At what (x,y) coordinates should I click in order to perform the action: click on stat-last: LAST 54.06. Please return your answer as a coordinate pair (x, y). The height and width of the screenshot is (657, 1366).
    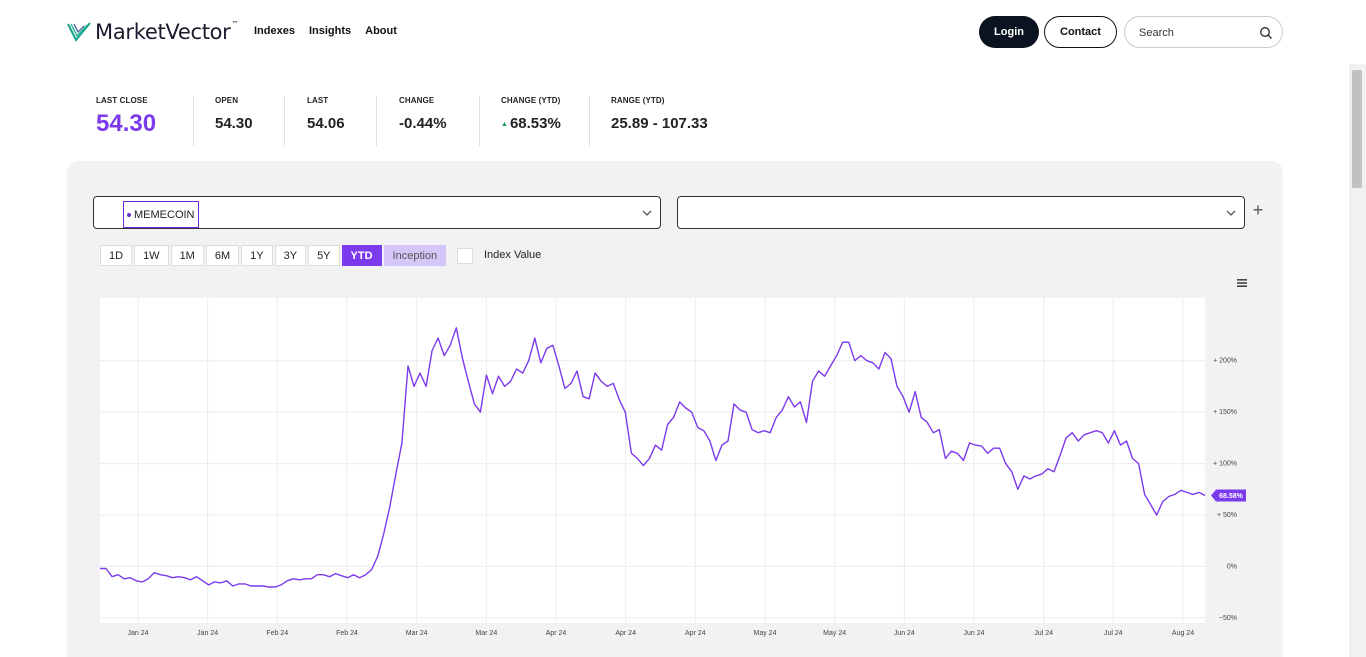
    Looking at the image, I should click on (326, 114).